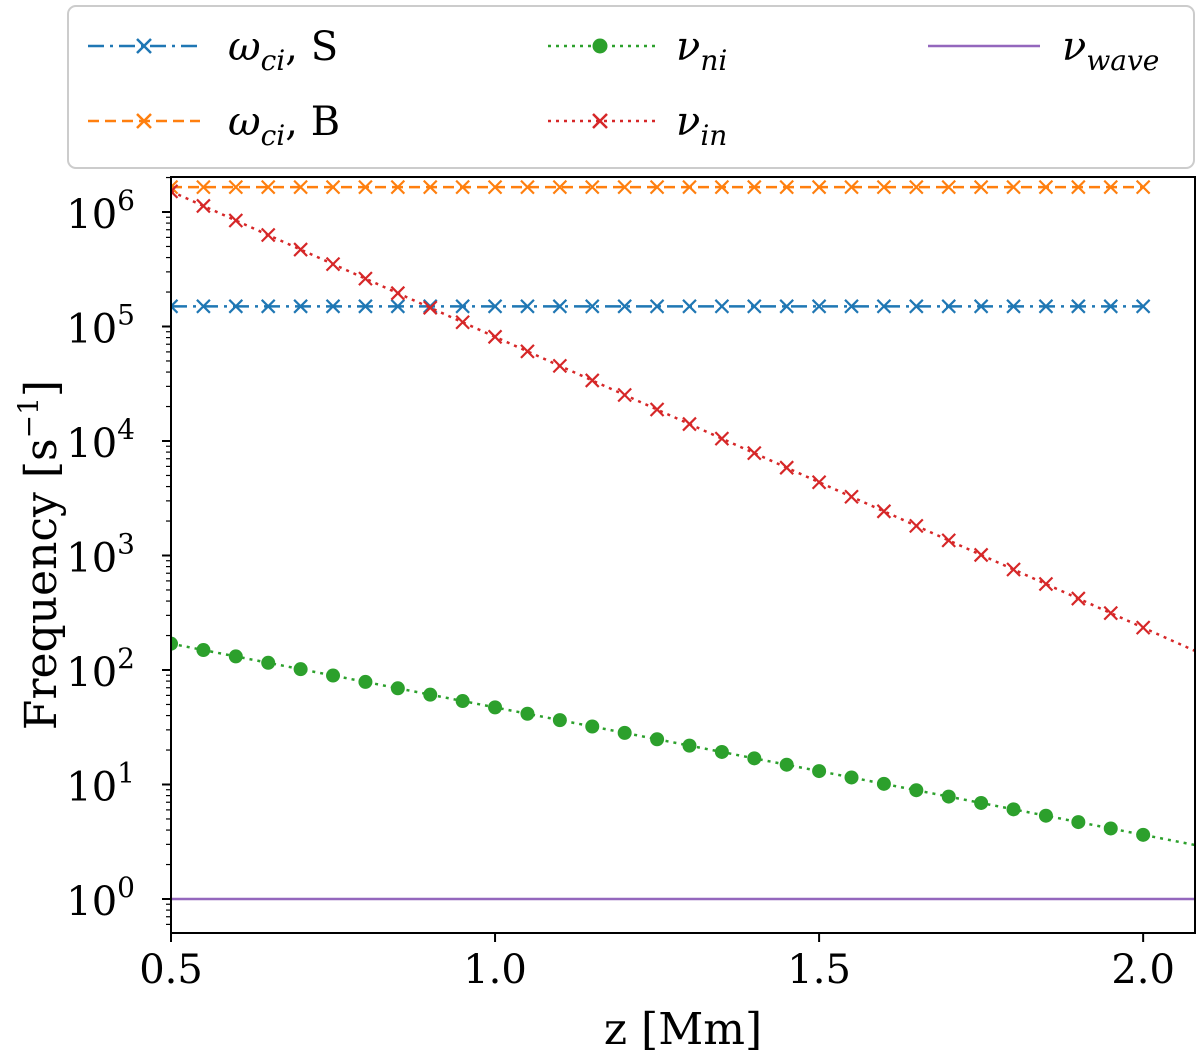 Image resolution: width=1200 pixels, height=1054 pixels. I want to click on y-tick-label: 10³, so click(100, 555).